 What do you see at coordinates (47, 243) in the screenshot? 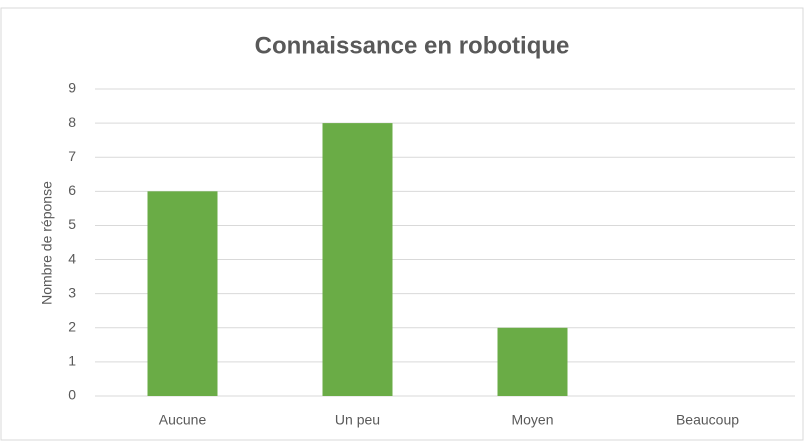
I see `y-axis-label: Nombre de réponse` at bounding box center [47, 243].